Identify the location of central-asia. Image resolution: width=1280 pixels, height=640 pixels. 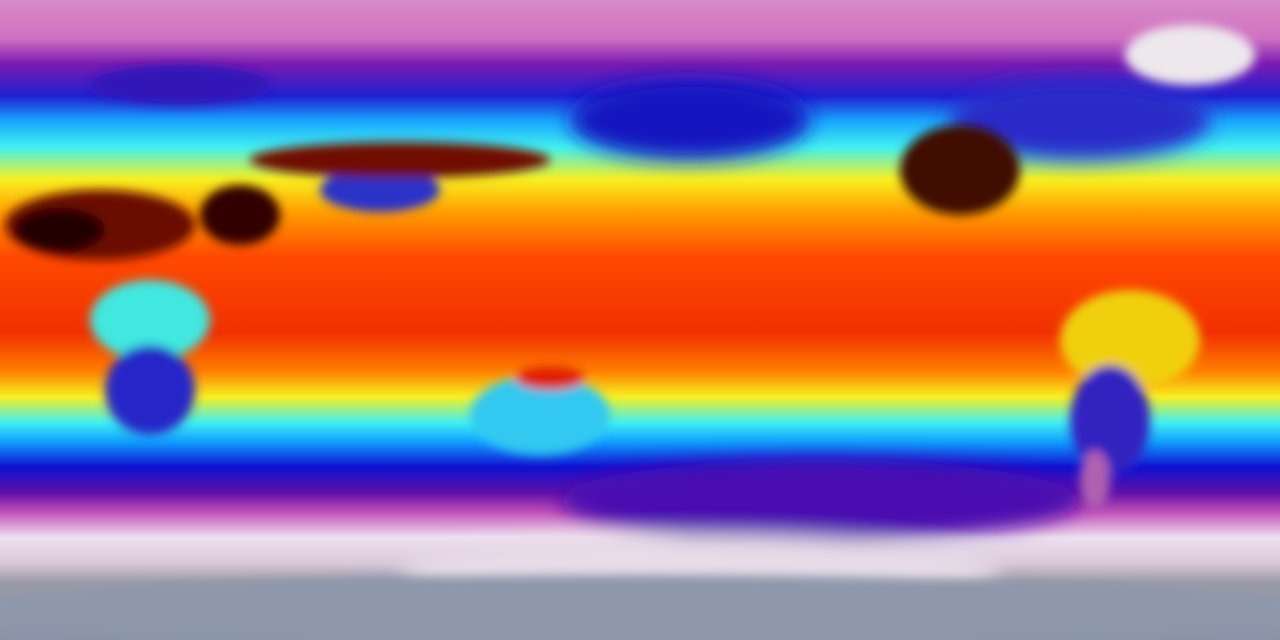
(400, 160).